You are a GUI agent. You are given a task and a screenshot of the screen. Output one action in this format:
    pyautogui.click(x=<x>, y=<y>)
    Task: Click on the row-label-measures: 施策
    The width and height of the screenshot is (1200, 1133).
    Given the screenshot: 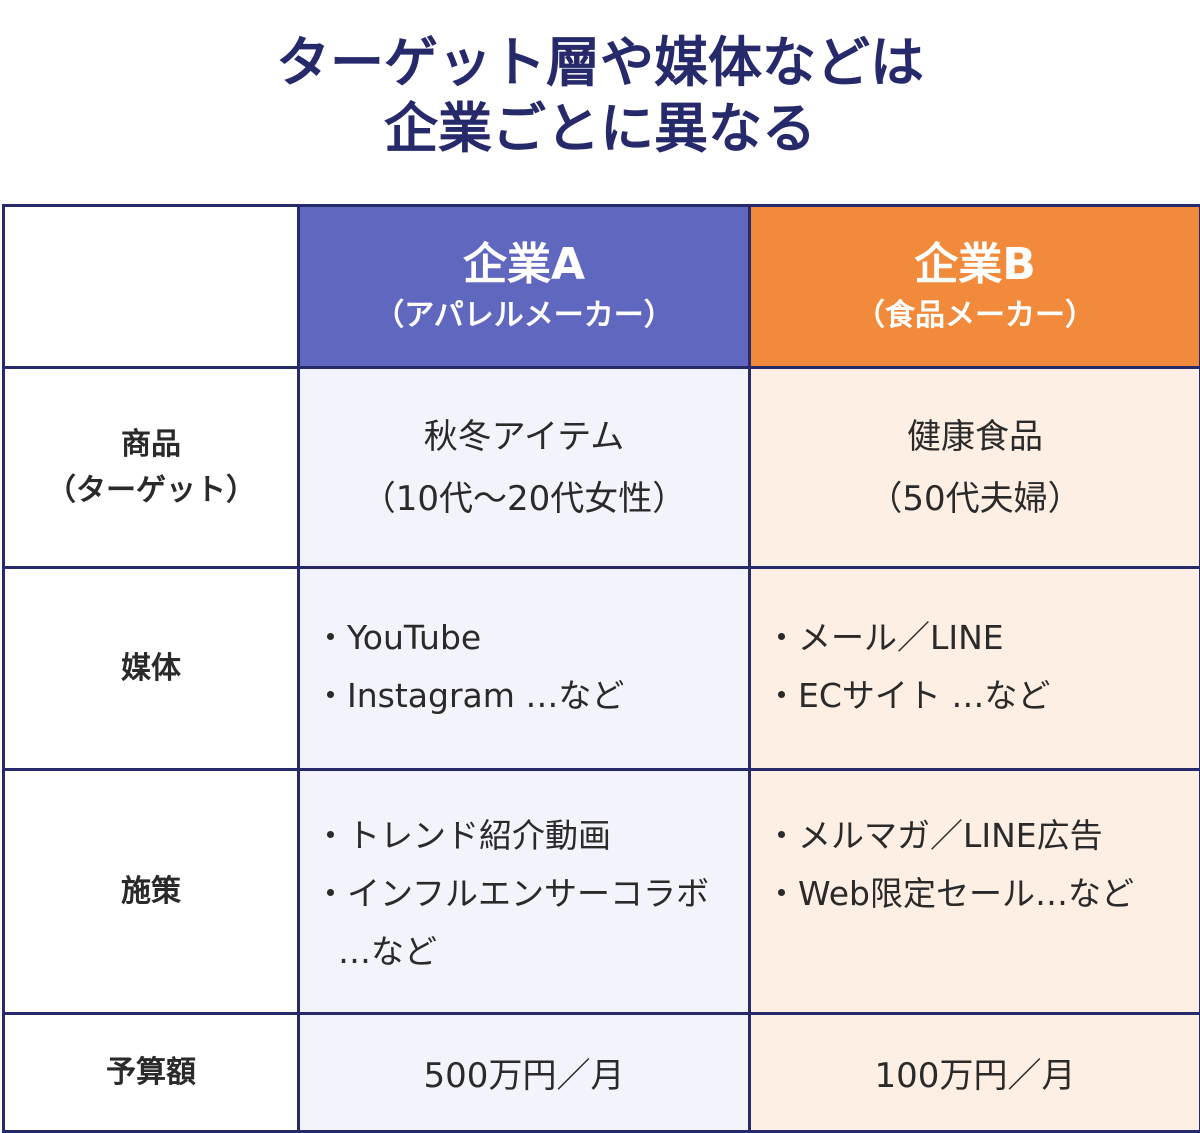 What is the action you would take?
    pyautogui.click(x=151, y=892)
    